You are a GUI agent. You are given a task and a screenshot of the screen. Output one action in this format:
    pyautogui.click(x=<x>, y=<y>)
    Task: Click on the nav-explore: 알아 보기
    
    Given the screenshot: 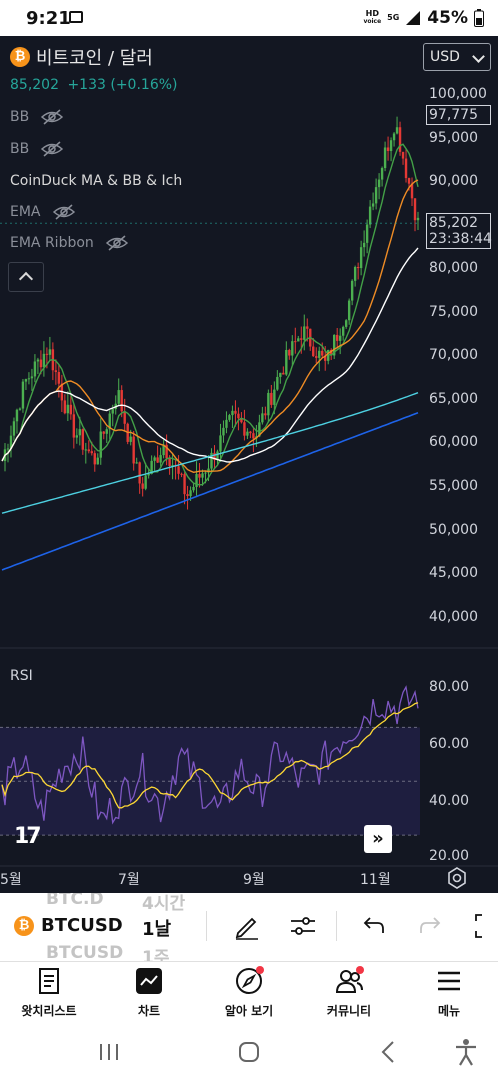 What is the action you would take?
    pyautogui.click(x=249, y=990)
    